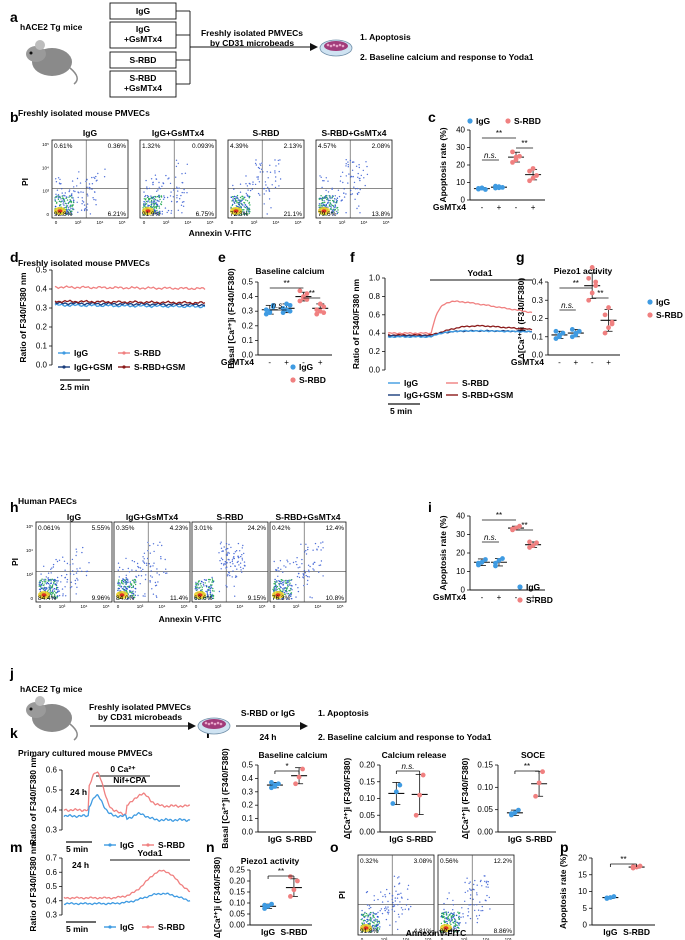 The width and height of the screenshot is (685, 940). Describe the element at coordinates (42, 308) in the screenshot. I see `y-tick-label: 0.3` at that location.